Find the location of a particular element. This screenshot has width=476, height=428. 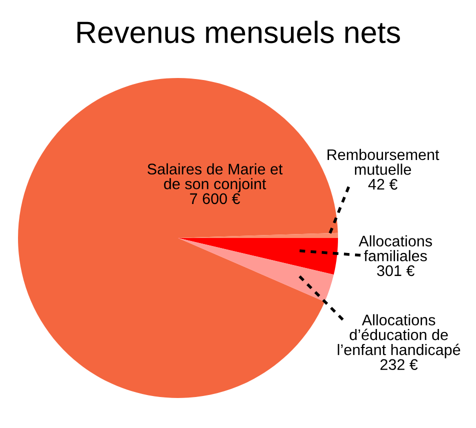

slice-label: Remboursement mutuelle is located at coordinates (384, 161).